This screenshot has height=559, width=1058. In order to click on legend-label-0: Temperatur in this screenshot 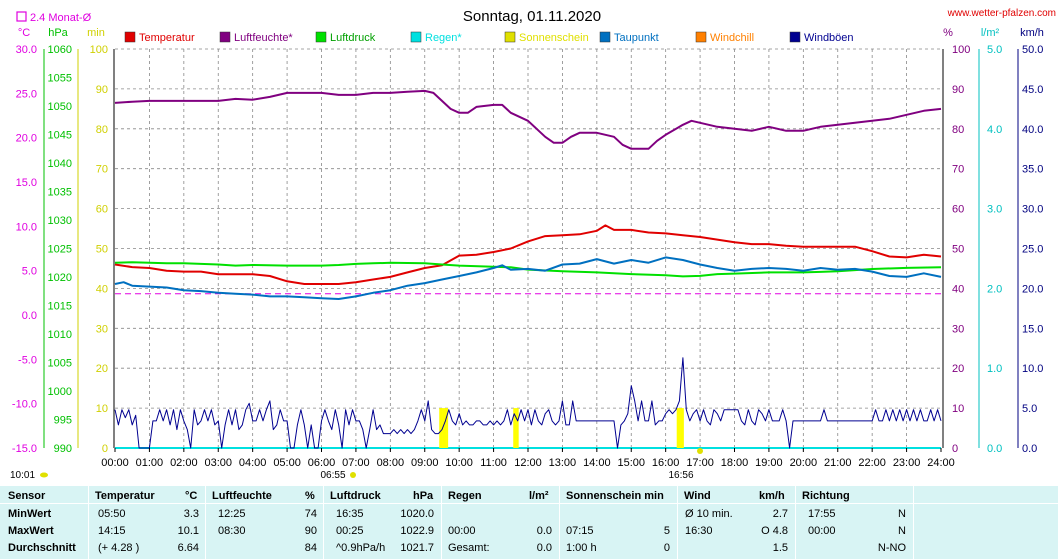, I will do `click(167, 38)`.